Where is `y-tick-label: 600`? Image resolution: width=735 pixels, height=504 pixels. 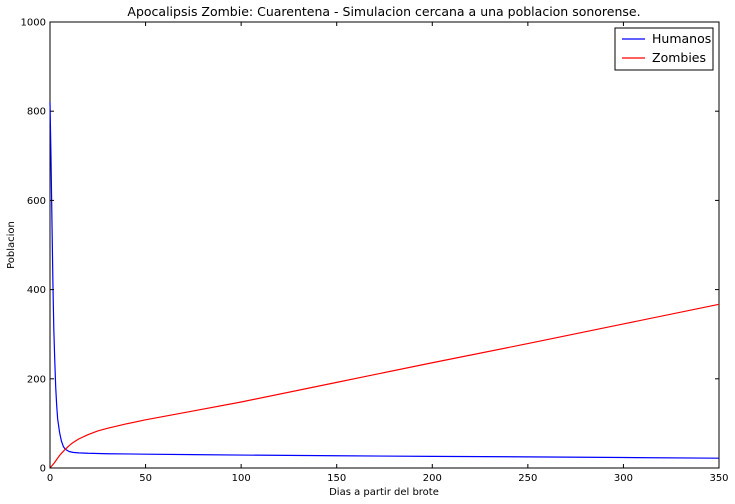 y-tick-label: 600 is located at coordinates (36, 201).